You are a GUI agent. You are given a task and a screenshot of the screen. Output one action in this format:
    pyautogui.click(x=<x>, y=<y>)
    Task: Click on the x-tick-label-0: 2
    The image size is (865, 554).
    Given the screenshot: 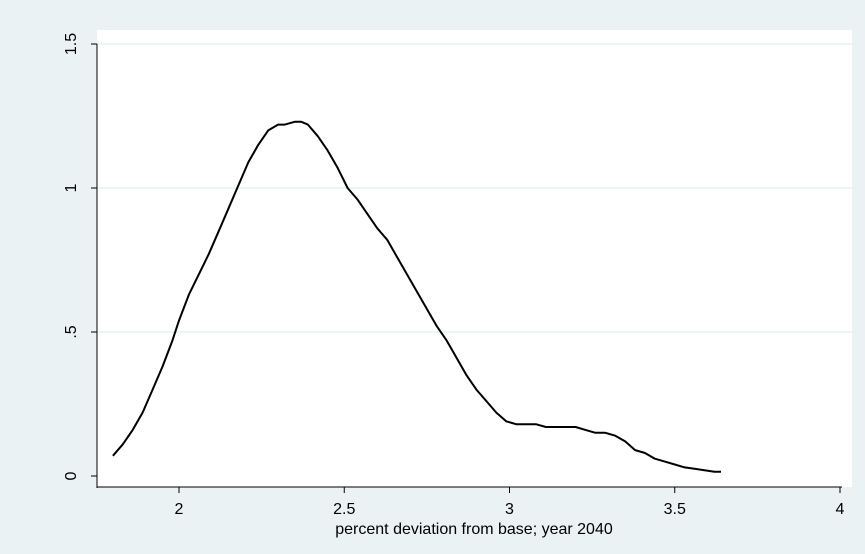 What is the action you would take?
    pyautogui.click(x=179, y=509)
    